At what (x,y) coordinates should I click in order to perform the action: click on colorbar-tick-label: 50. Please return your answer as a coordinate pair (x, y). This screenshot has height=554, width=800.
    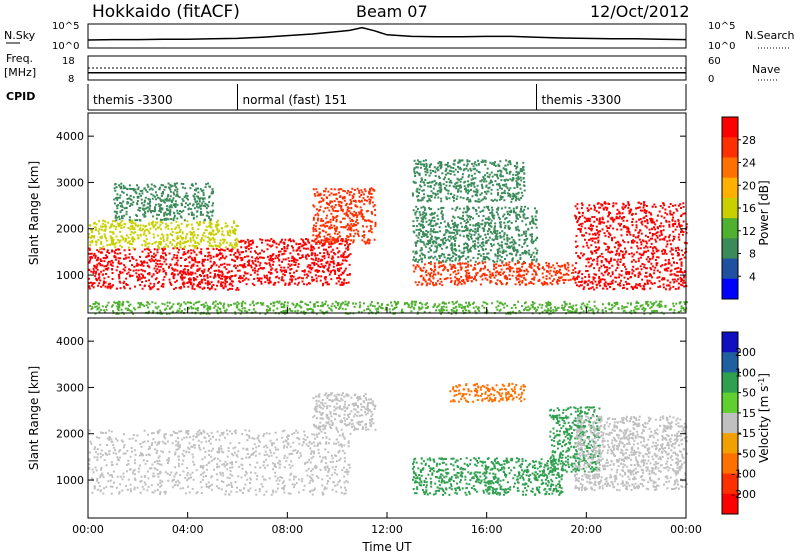
    Looking at the image, I should click on (749, 393).